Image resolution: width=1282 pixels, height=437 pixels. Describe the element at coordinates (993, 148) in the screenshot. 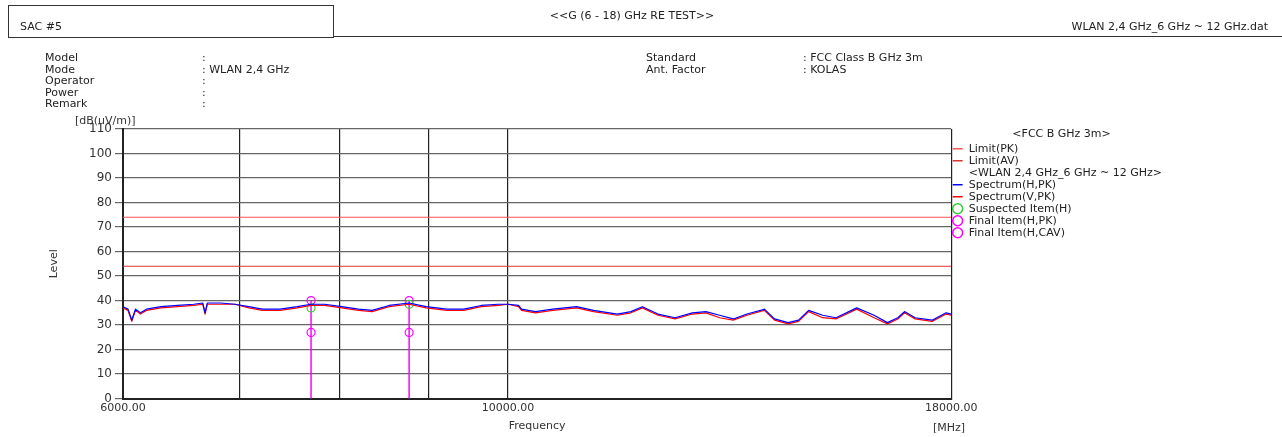

I see `legend-label: Limit(PK)` at that location.